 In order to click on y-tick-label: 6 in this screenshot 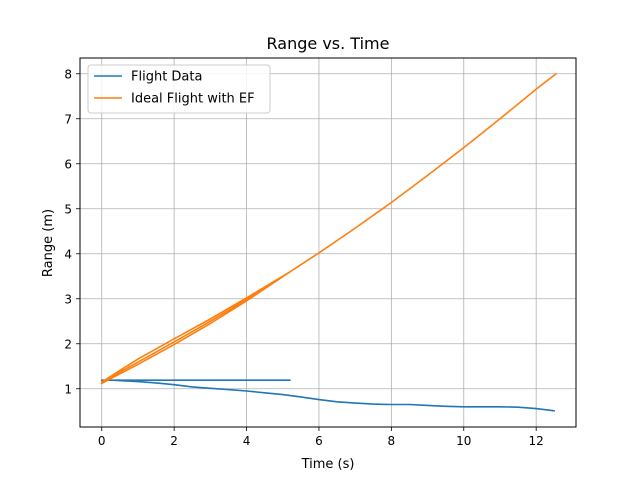, I will do `click(68, 164)`.